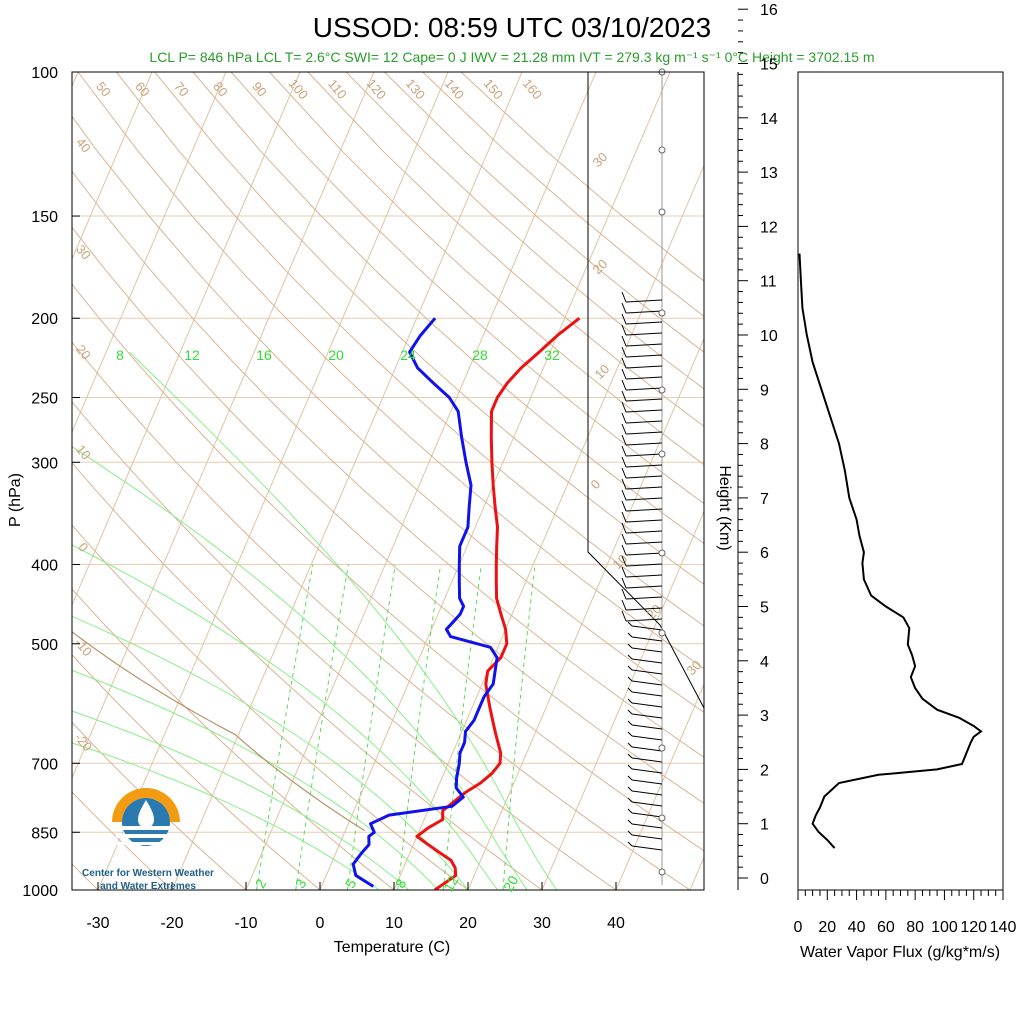  What do you see at coordinates (415, 89) in the screenshot?
I see `dry-adiabat-label: 130` at bounding box center [415, 89].